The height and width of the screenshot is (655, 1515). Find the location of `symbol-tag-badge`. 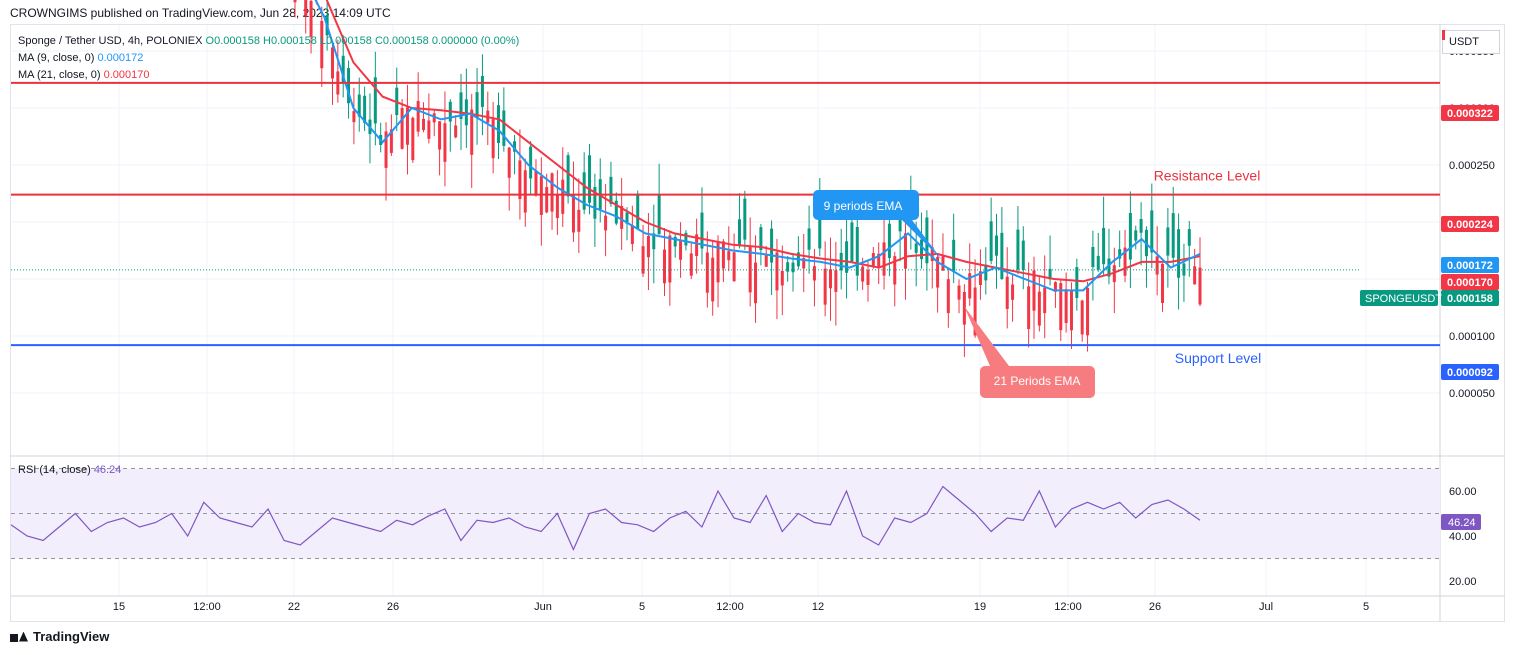

symbol-tag-badge is located at coordinates (1399, 298).